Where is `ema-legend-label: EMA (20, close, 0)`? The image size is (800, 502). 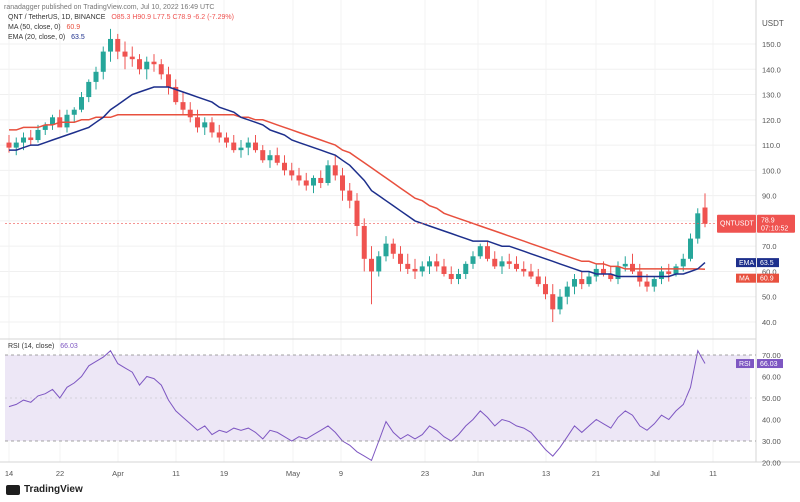
ema-legend-label: EMA (20, close, 0) is located at coordinates (37, 37).